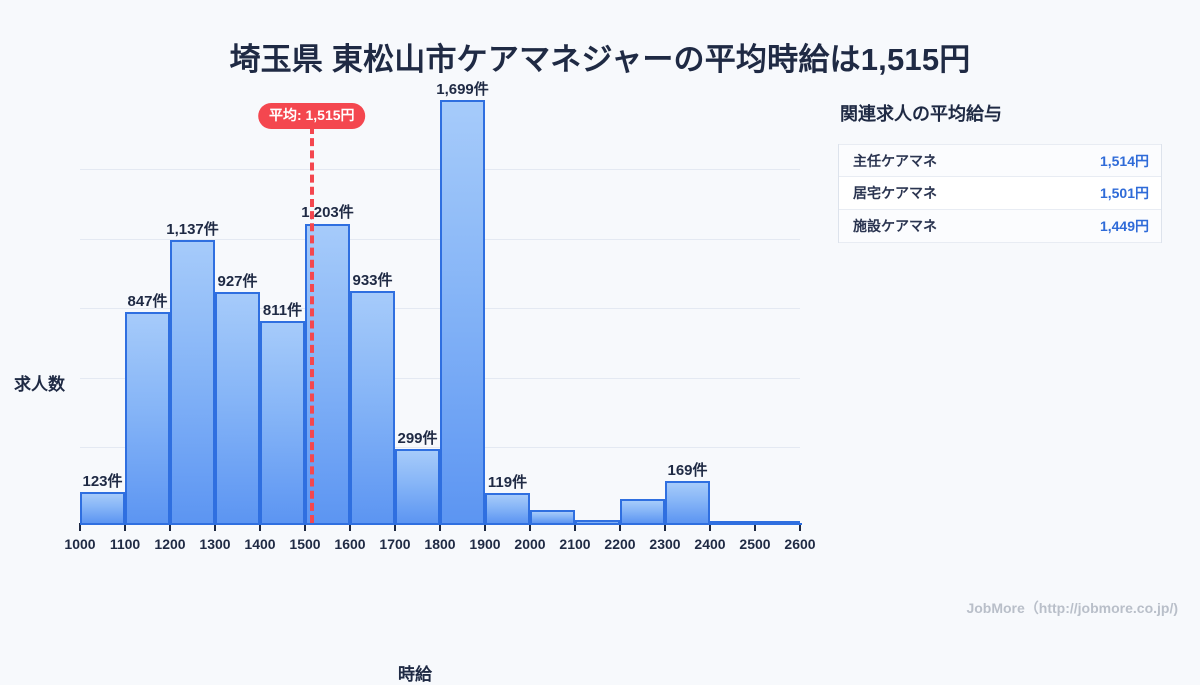 This screenshot has width=1200, height=685. I want to click on x-tick-label: 1800, so click(440, 544).